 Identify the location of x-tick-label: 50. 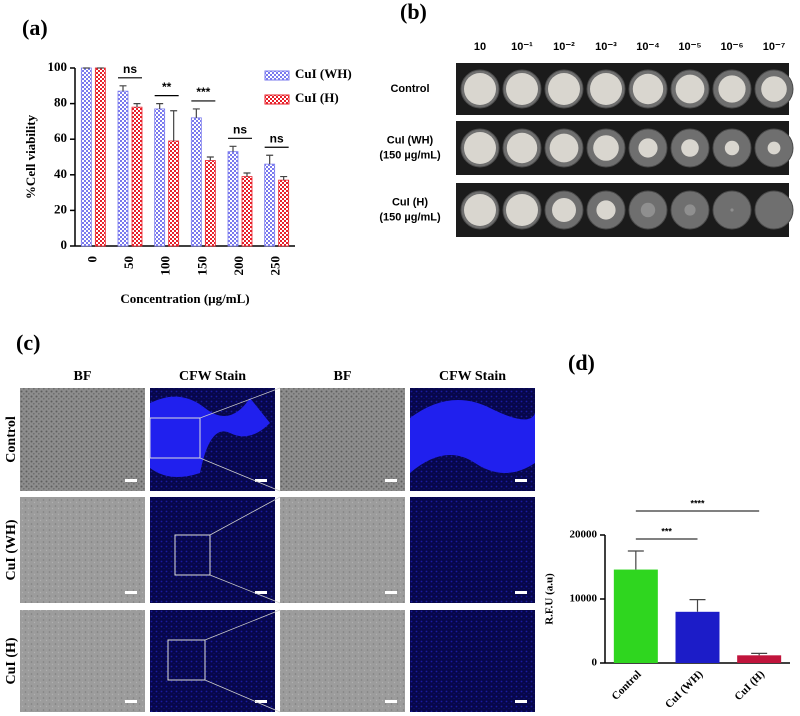
(128, 262).